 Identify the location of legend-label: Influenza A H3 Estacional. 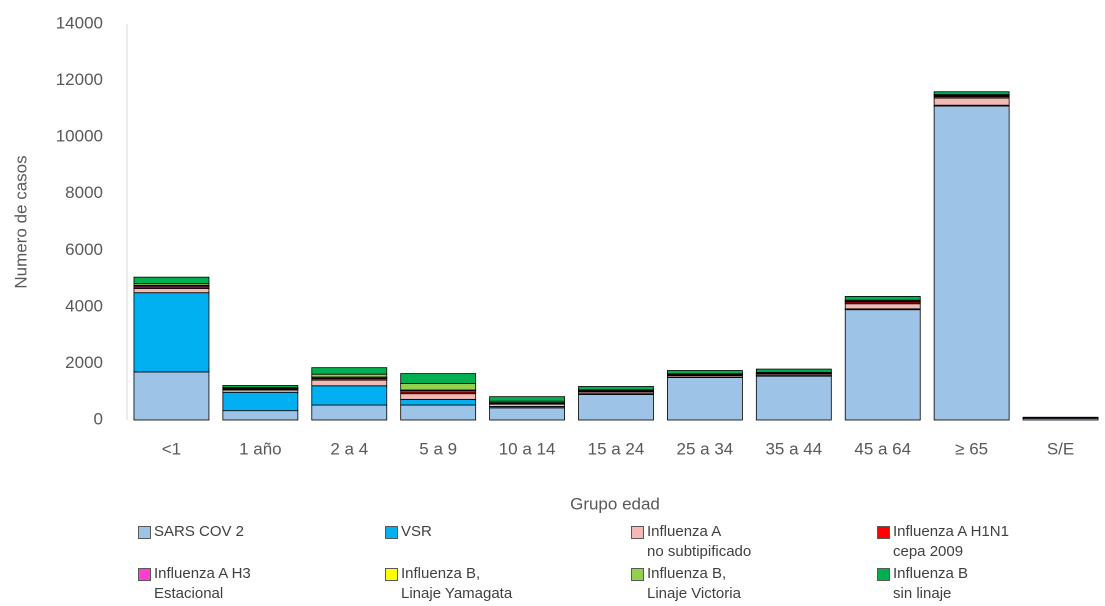
(202, 583).